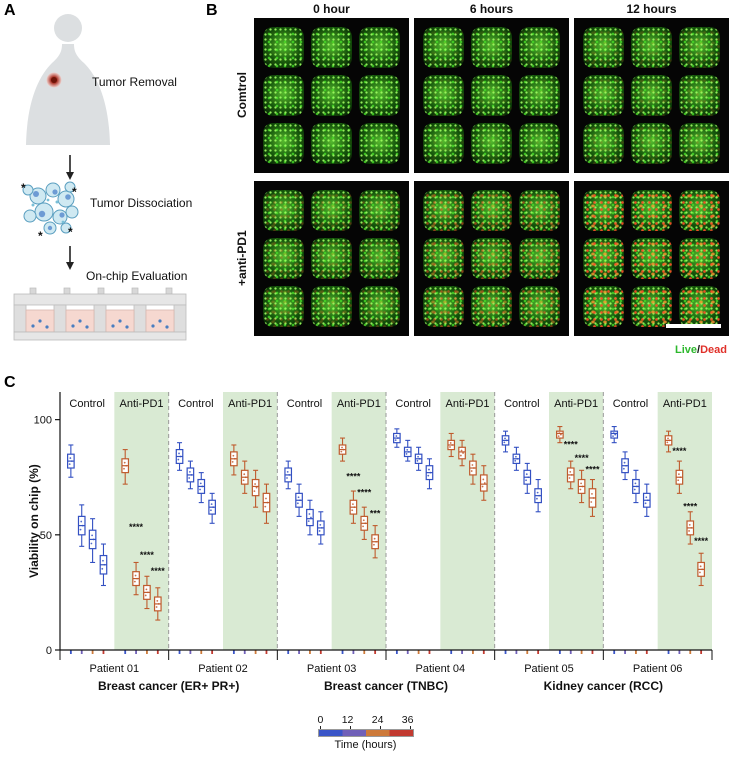  What do you see at coordinates (693, 326) in the screenshot?
I see `scale-bar` at bounding box center [693, 326].